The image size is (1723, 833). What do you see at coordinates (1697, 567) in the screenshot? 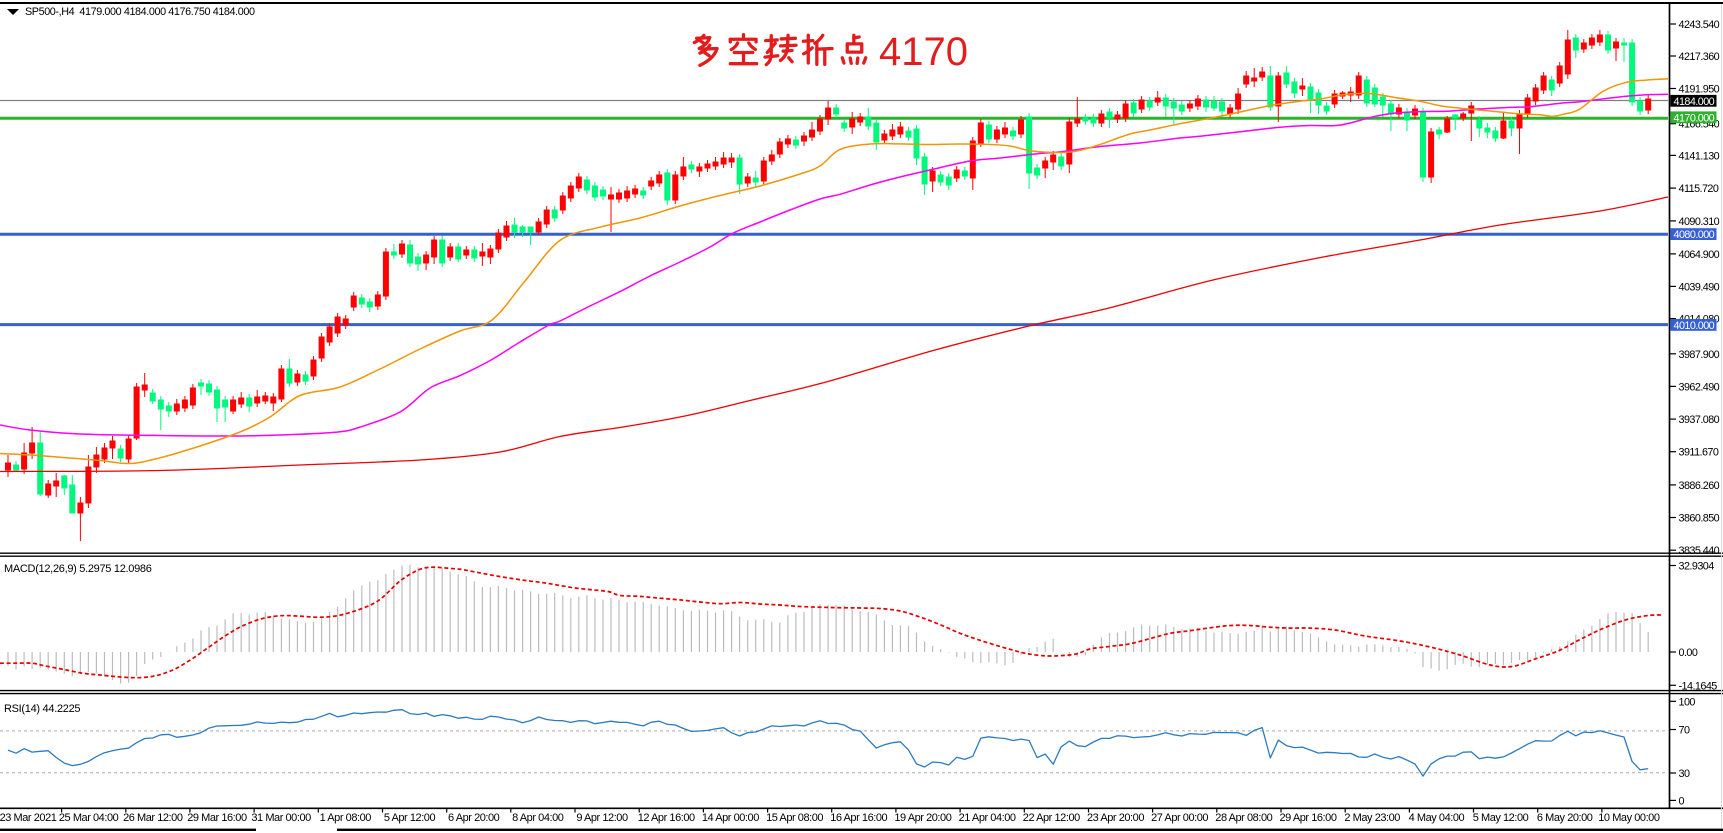
I see `svg-text: 32.9304` at bounding box center [1697, 567].